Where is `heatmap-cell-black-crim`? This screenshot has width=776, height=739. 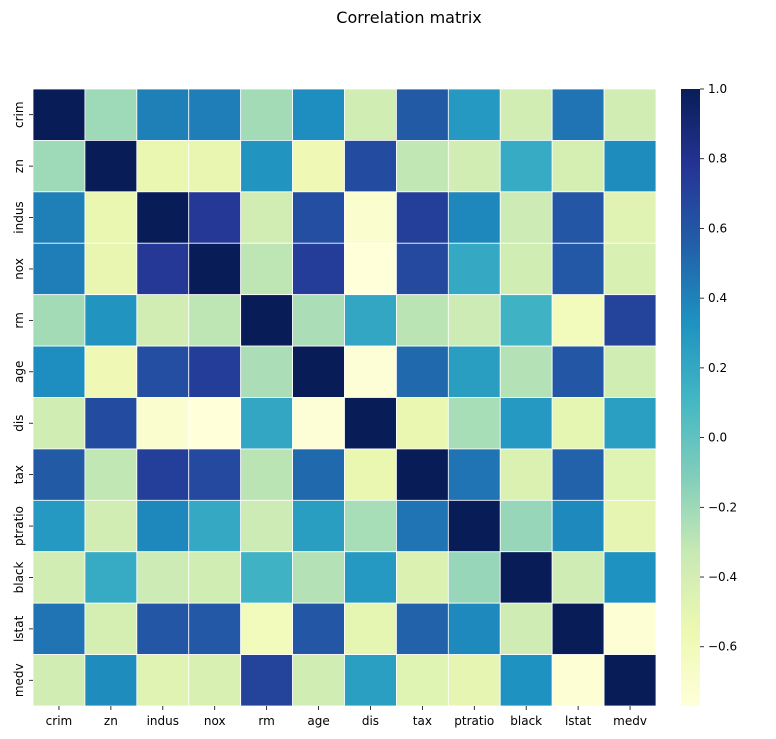
heatmap-cell-black-crim is located at coordinates (59, 577).